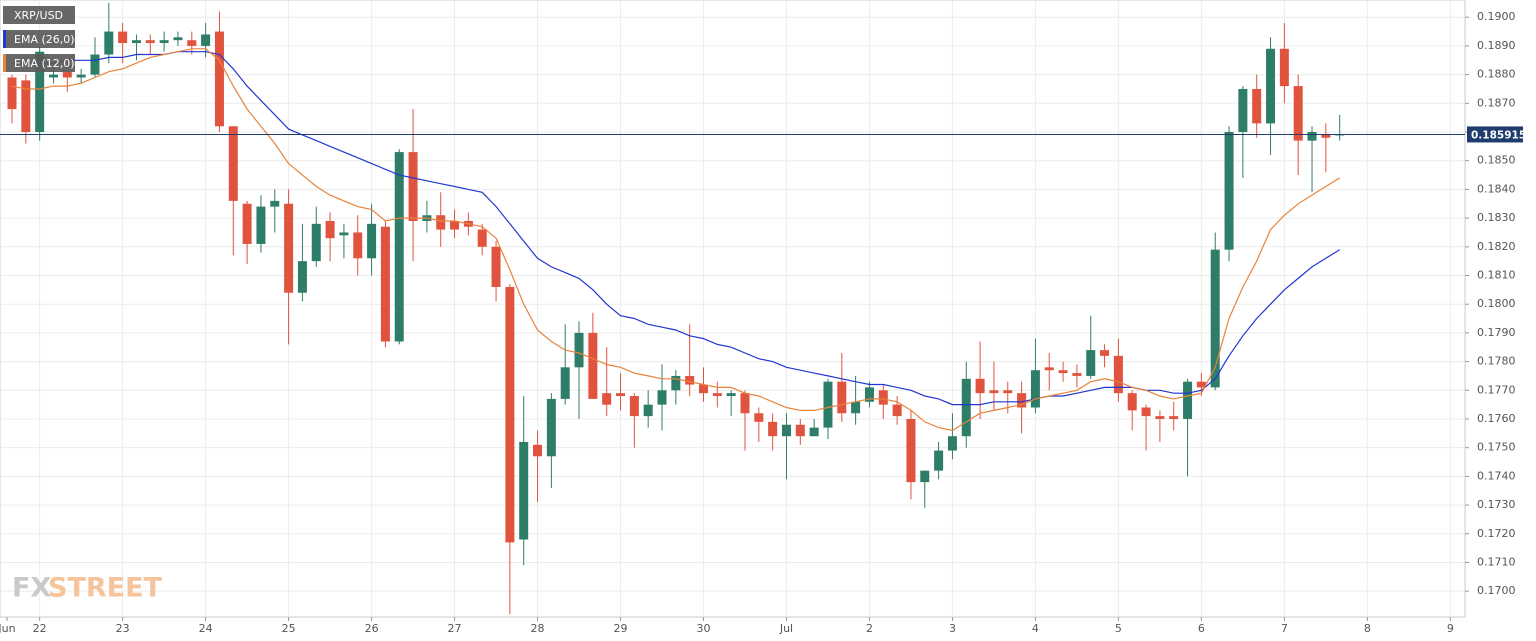 The height and width of the screenshot is (641, 1536). What do you see at coordinates (1367, 628) in the screenshot?
I see `x-tick-label: 8` at bounding box center [1367, 628].